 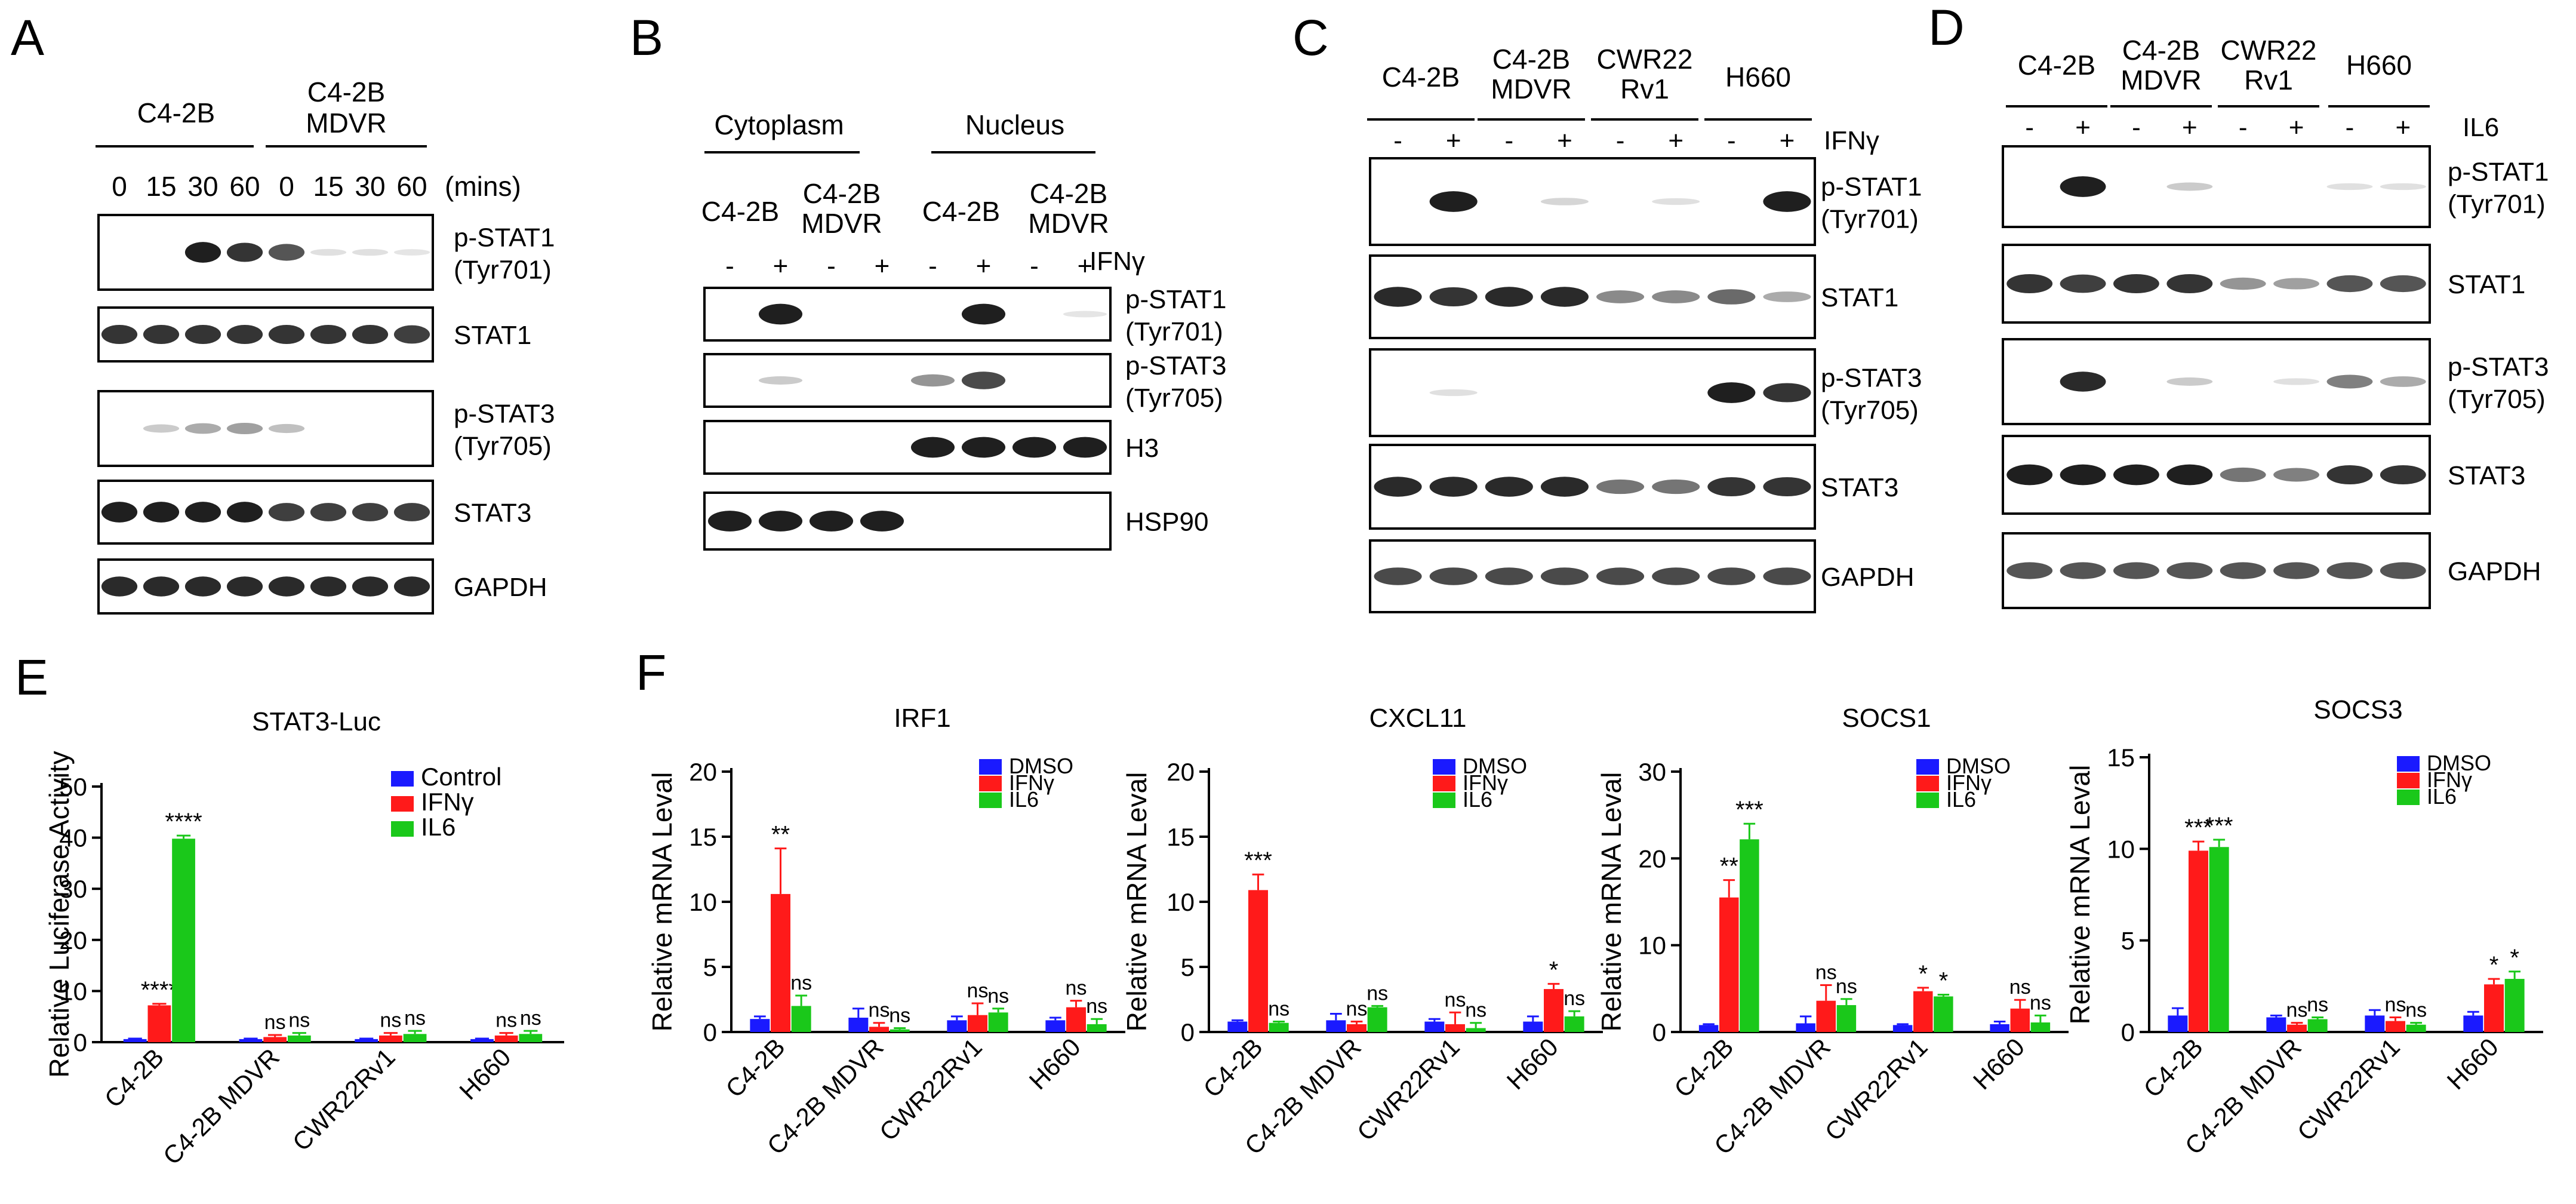 What do you see at coordinates (1232, 1067) in the screenshot?
I see `x-tick-label: C4-2B` at bounding box center [1232, 1067].